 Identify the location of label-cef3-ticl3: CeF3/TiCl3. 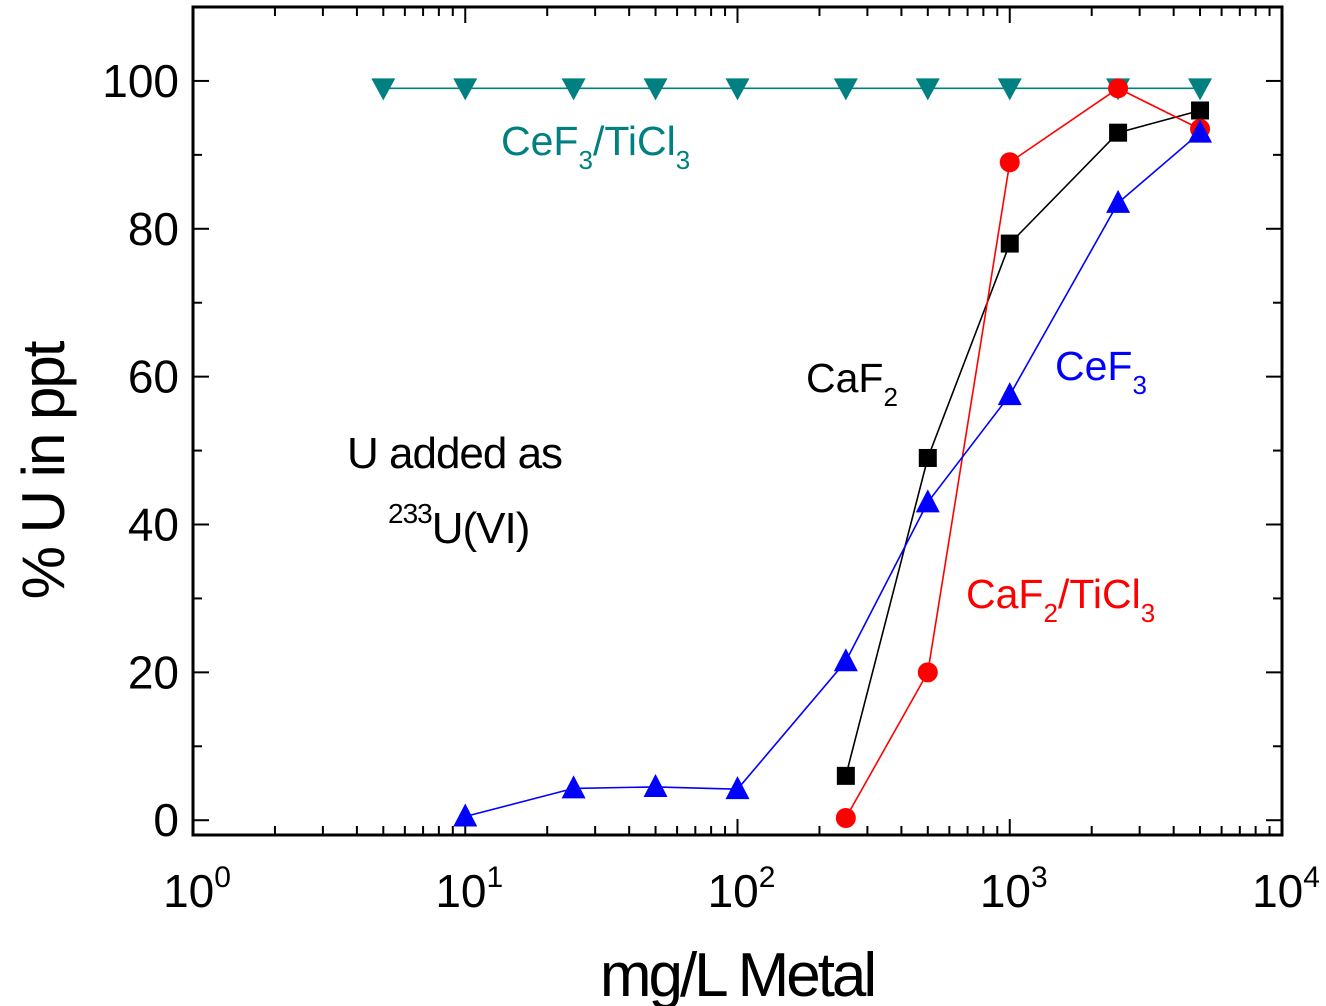
(595, 146).